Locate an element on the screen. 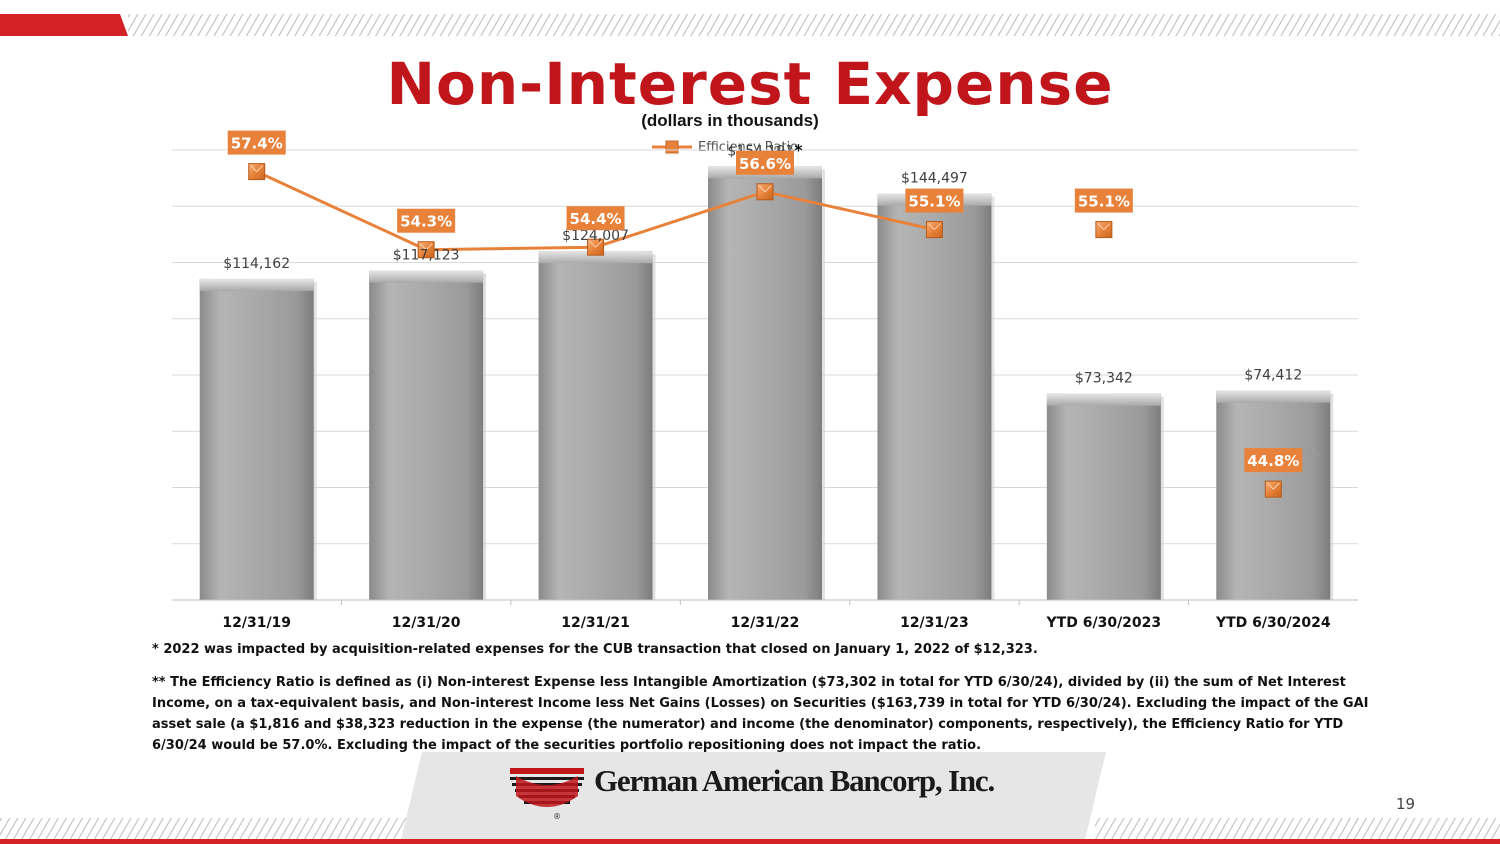 The image size is (1500, 844). efficiency-ratio-mark: ** is located at coordinates (1314, 458).